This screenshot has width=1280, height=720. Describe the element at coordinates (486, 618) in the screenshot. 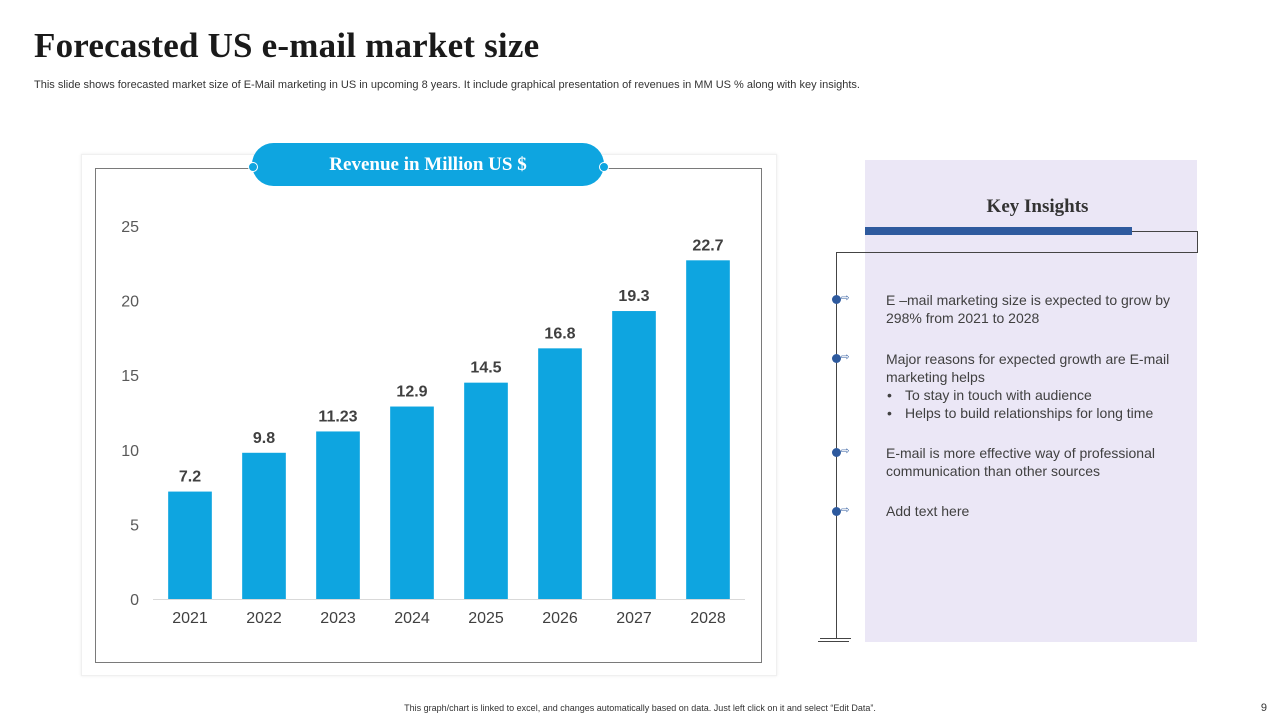

I see `x-tick-label: 2025` at that location.